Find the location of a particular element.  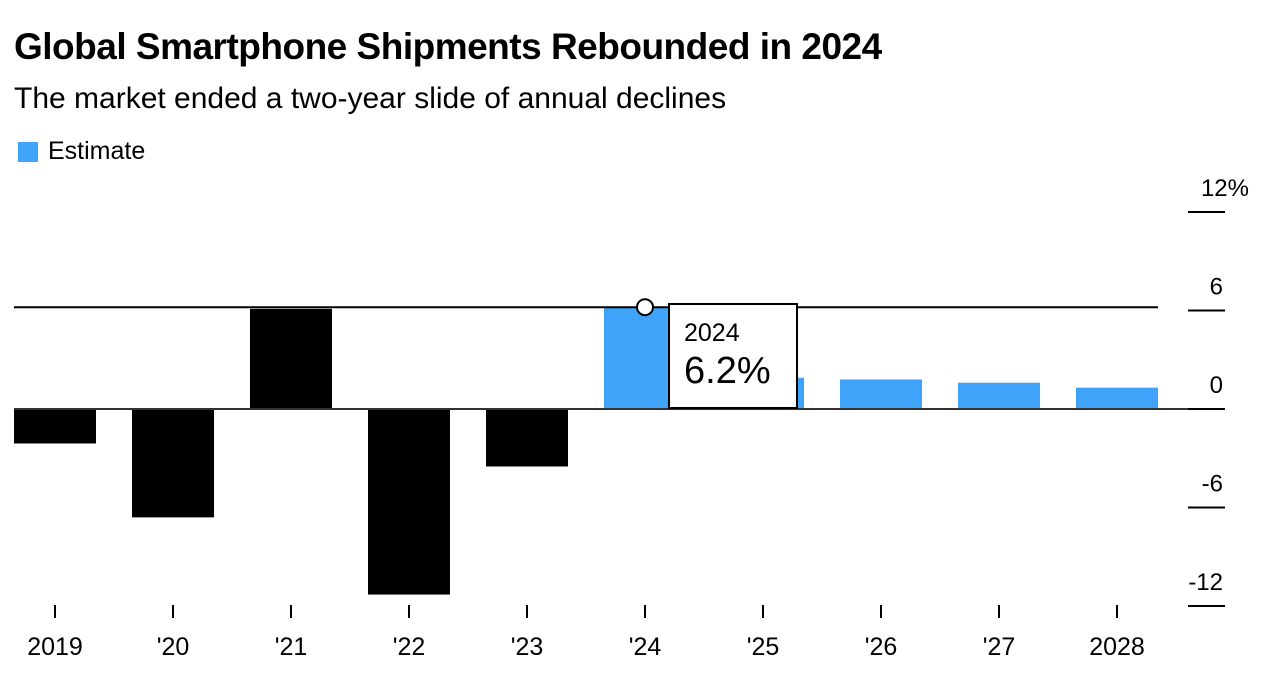

tooltip: 2024 6.2% is located at coordinates (733, 356).